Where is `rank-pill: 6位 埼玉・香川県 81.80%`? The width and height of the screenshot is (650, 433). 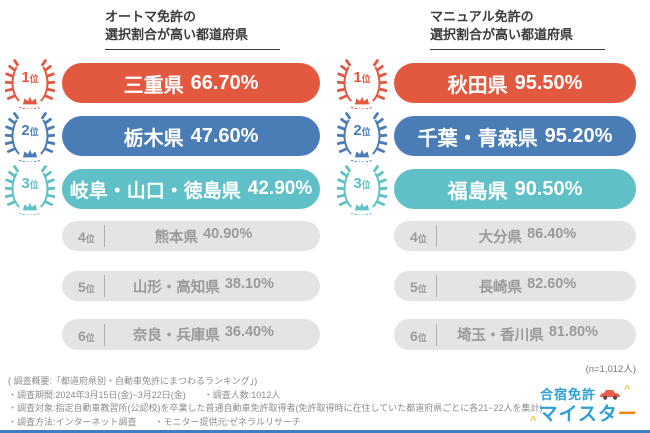 rank-pill: 6位 埼玉・香川県 81.80% is located at coordinates (515, 334).